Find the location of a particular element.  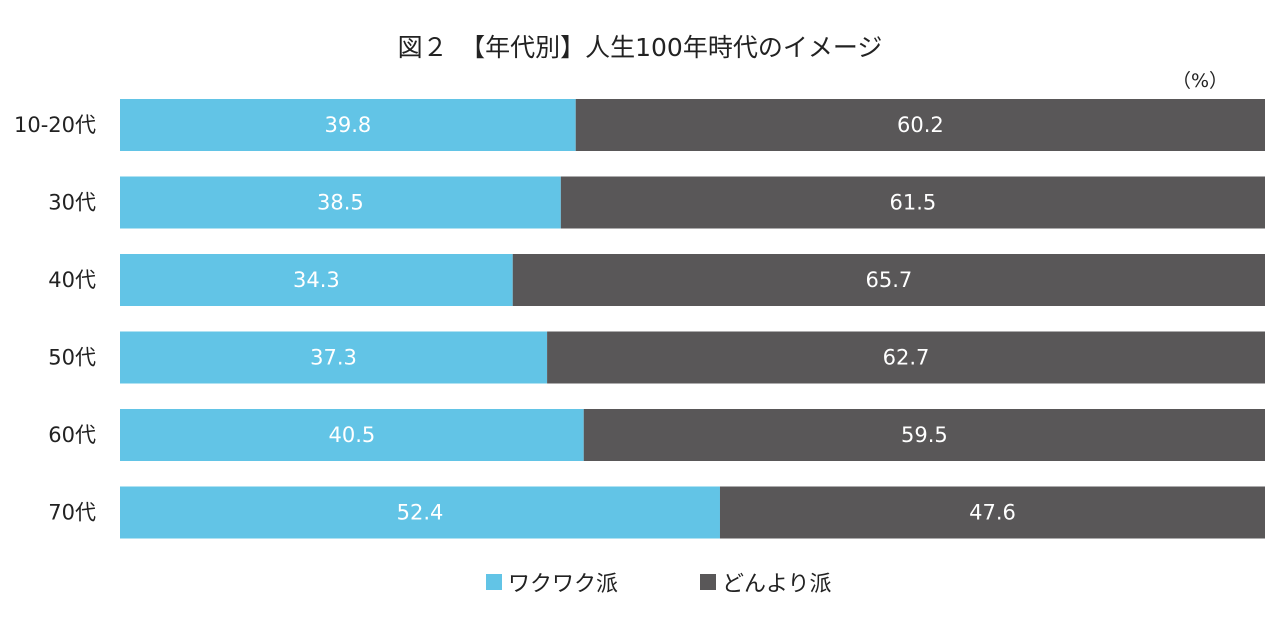

legend: ワクワク派 どんより派 is located at coordinates (640, 584).